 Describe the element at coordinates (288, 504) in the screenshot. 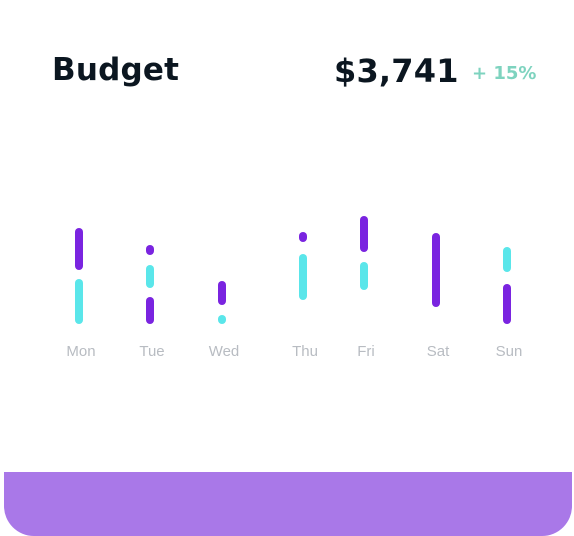

I see `footer-bar` at that location.